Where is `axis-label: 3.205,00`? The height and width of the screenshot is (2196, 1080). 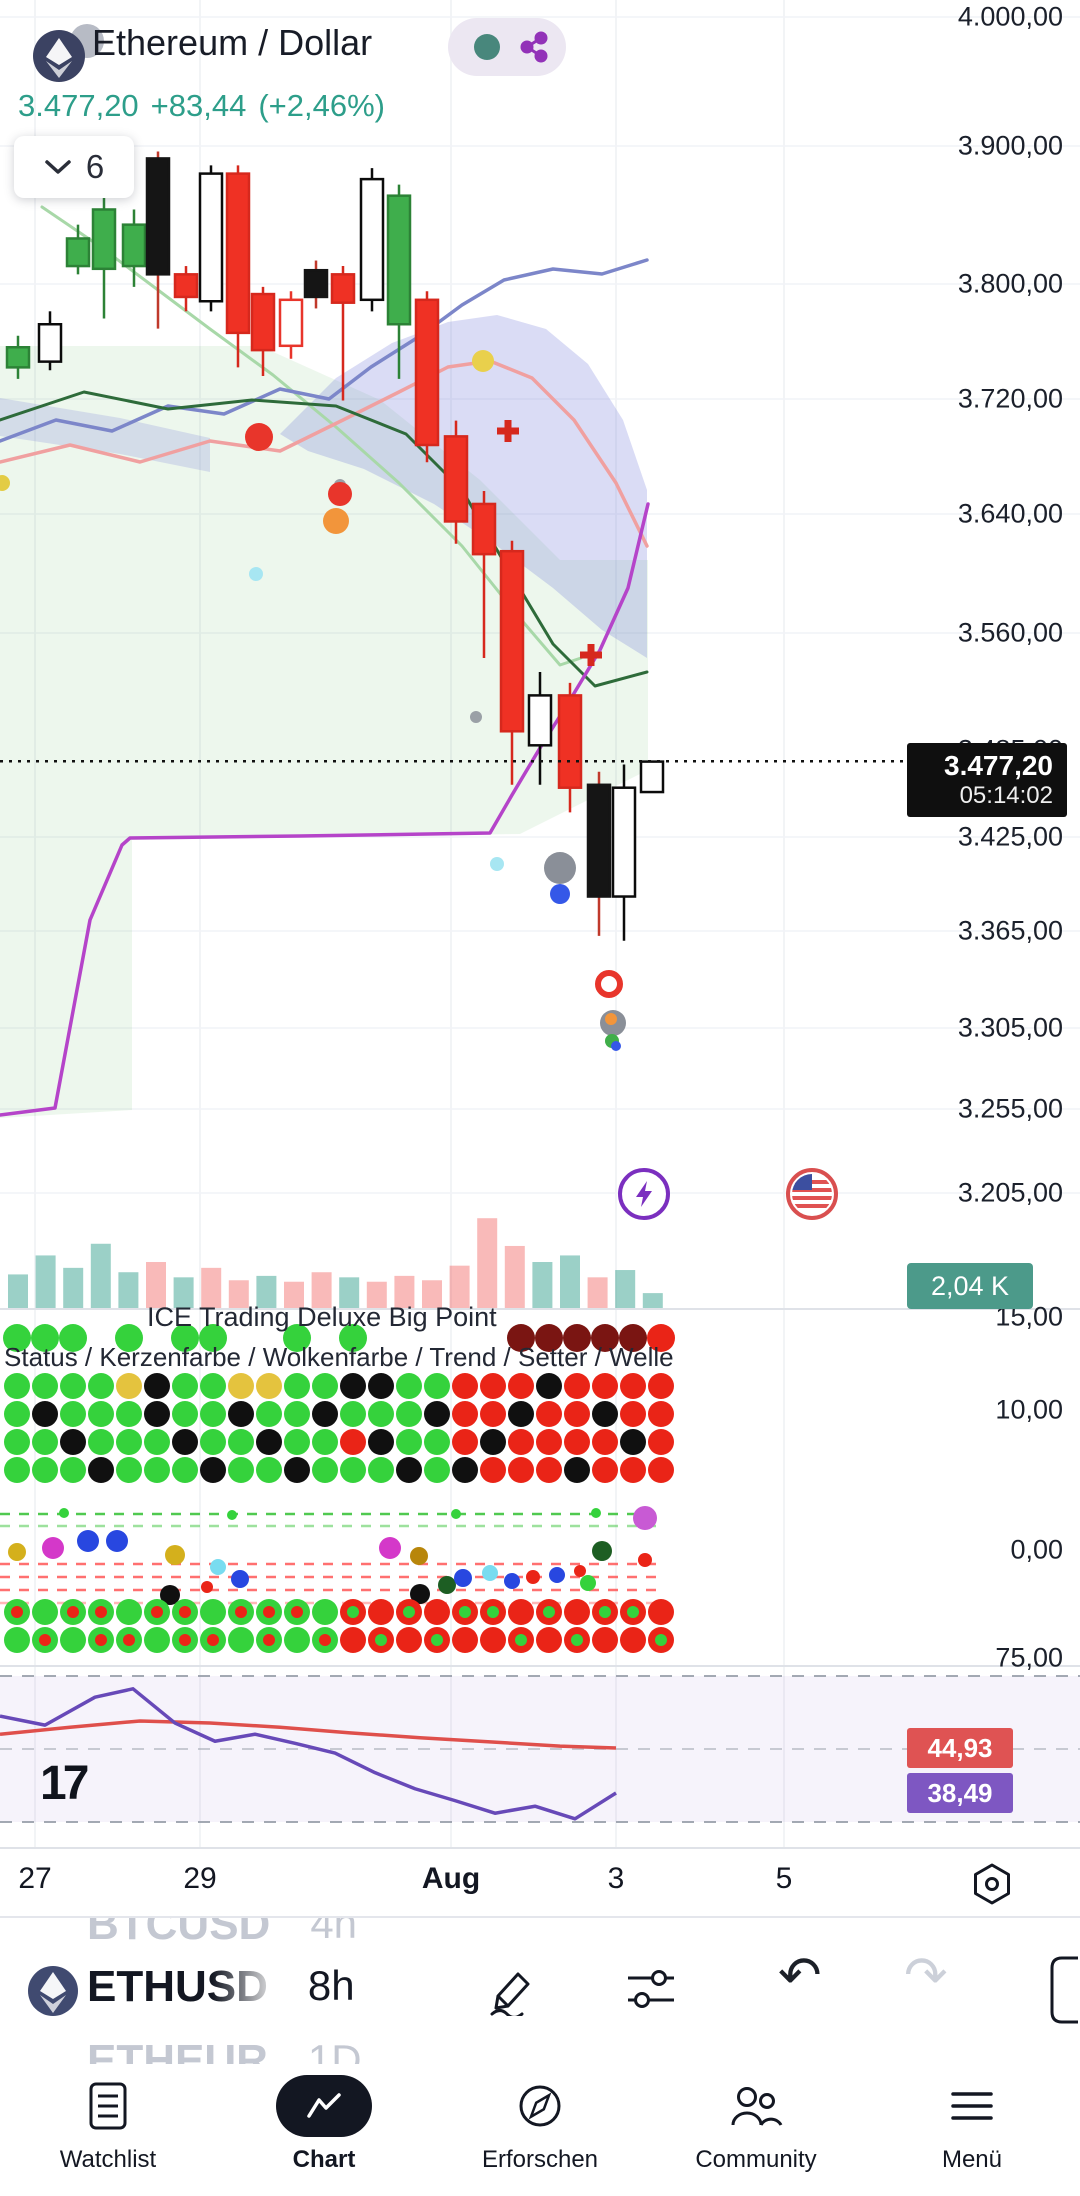 axis-label: 3.205,00 is located at coordinates (1010, 1192).